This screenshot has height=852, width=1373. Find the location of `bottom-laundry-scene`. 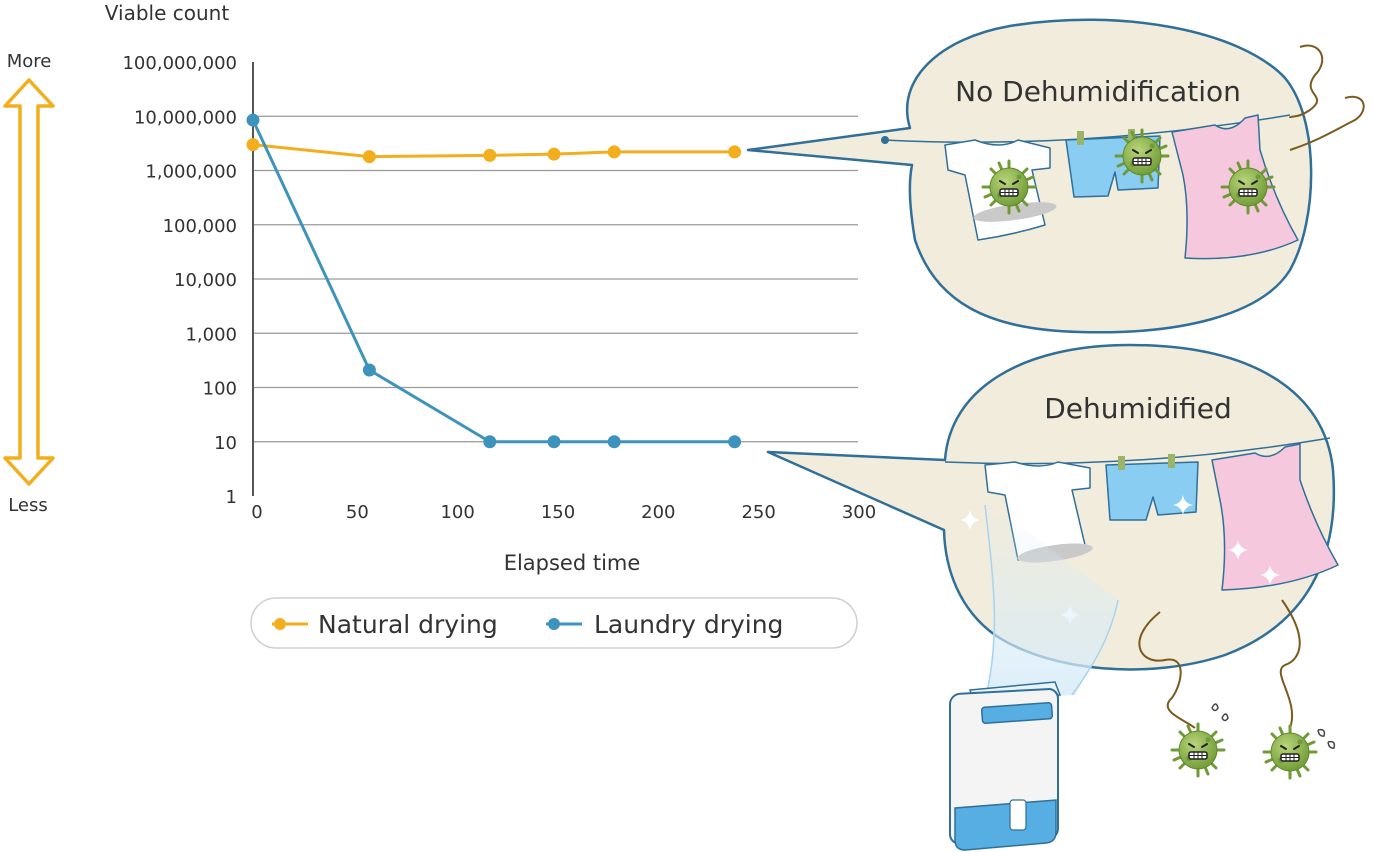

bottom-laundry-scene is located at coordinates (1141, 531).